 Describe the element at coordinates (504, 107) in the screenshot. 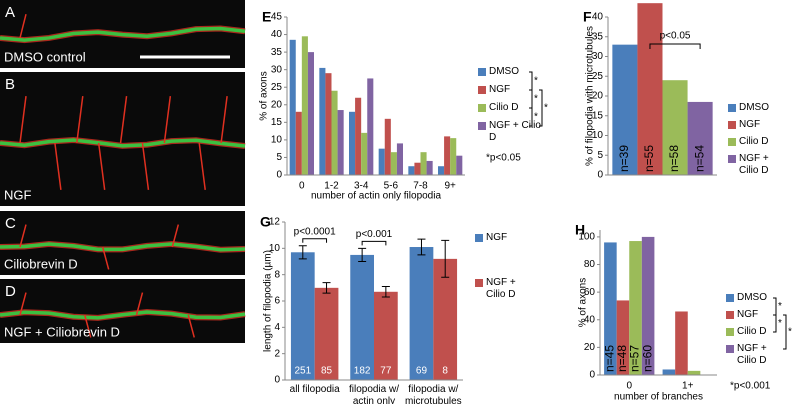

I see `legend-label: Cilio D` at that location.